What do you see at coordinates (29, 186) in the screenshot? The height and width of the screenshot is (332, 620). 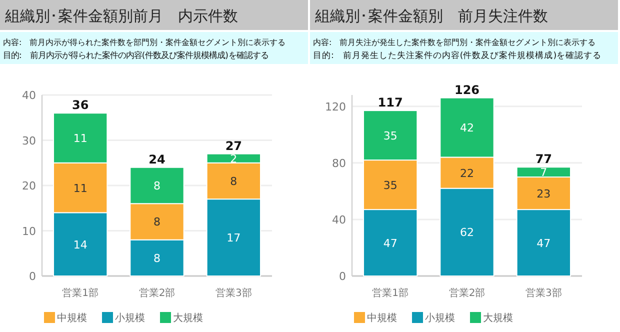 I see `y-tick-label: 20` at bounding box center [29, 186].